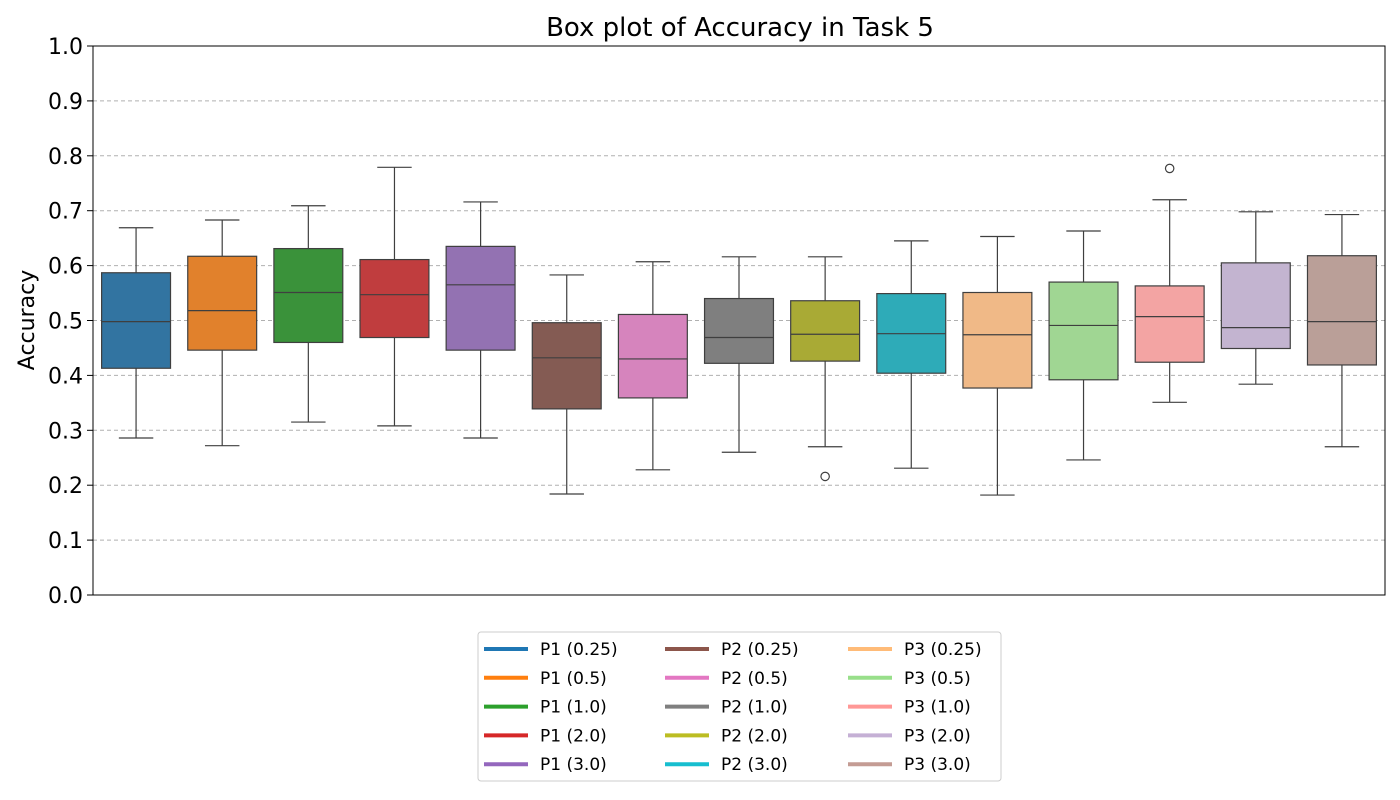 This screenshot has height=800, width=1400. What do you see at coordinates (65, 157) in the screenshot?
I see `y-tick-label: 0.8` at bounding box center [65, 157].